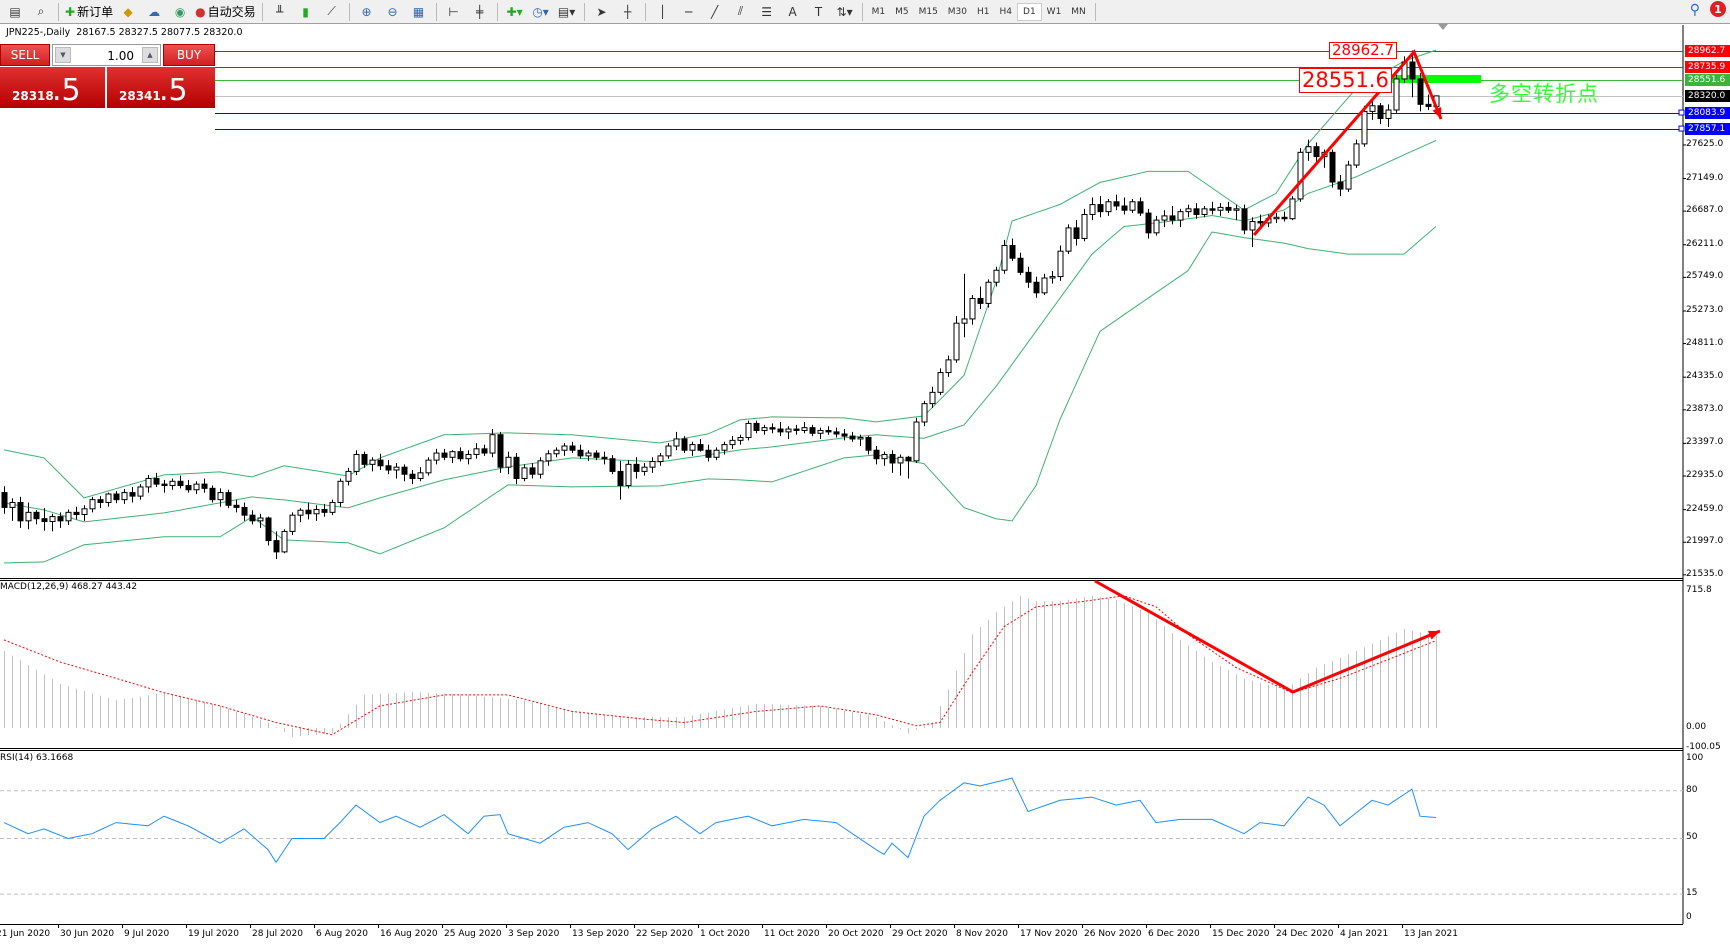 Image resolution: width=1730 pixels, height=945 pixels. What do you see at coordinates (740, 11) in the screenshot?
I see `equidistant-channel-icon: ⫽` at bounding box center [740, 11].